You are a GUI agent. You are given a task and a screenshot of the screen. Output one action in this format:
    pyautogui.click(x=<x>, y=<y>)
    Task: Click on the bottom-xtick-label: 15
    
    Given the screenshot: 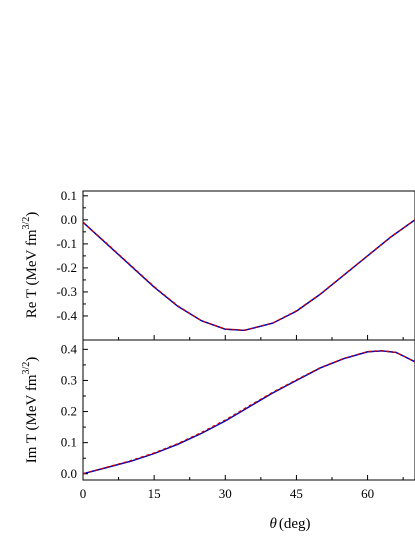 What is the action you would take?
    pyautogui.click(x=154, y=493)
    